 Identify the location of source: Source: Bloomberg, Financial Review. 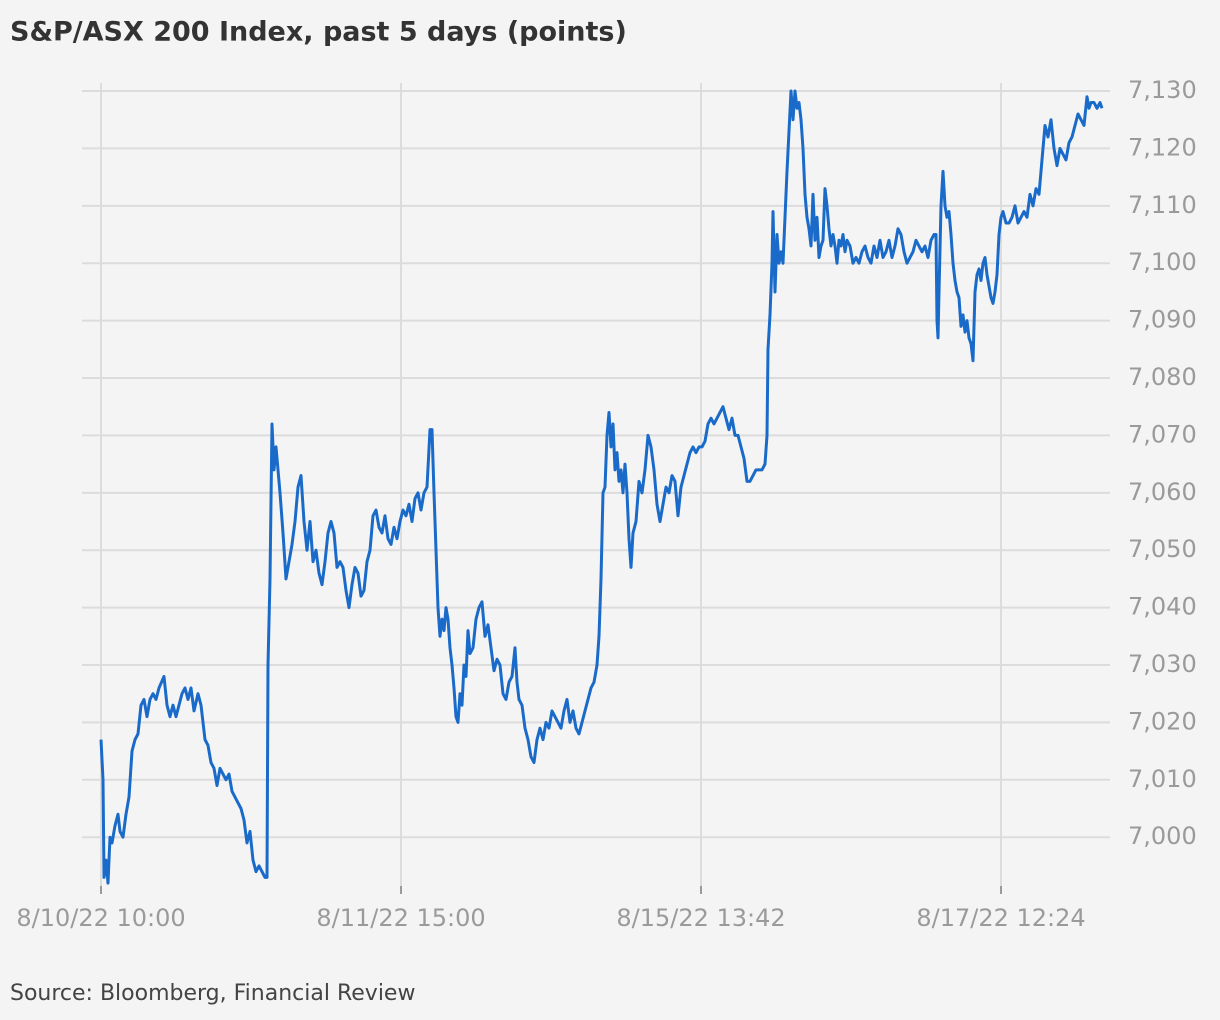
(212, 993).